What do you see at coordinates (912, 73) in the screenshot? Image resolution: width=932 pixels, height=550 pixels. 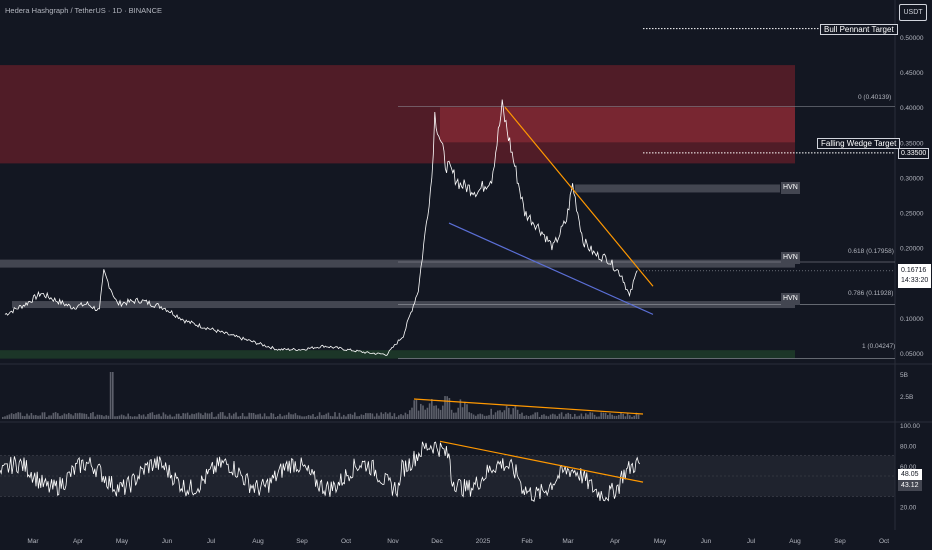 I see `price-axis-tick: 0.45000` at bounding box center [912, 73].